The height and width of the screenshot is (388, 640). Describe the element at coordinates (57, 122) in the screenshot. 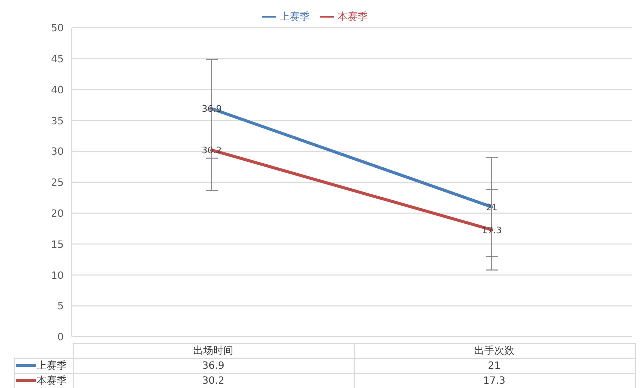

I see `y-tick-label: 35` at that location.